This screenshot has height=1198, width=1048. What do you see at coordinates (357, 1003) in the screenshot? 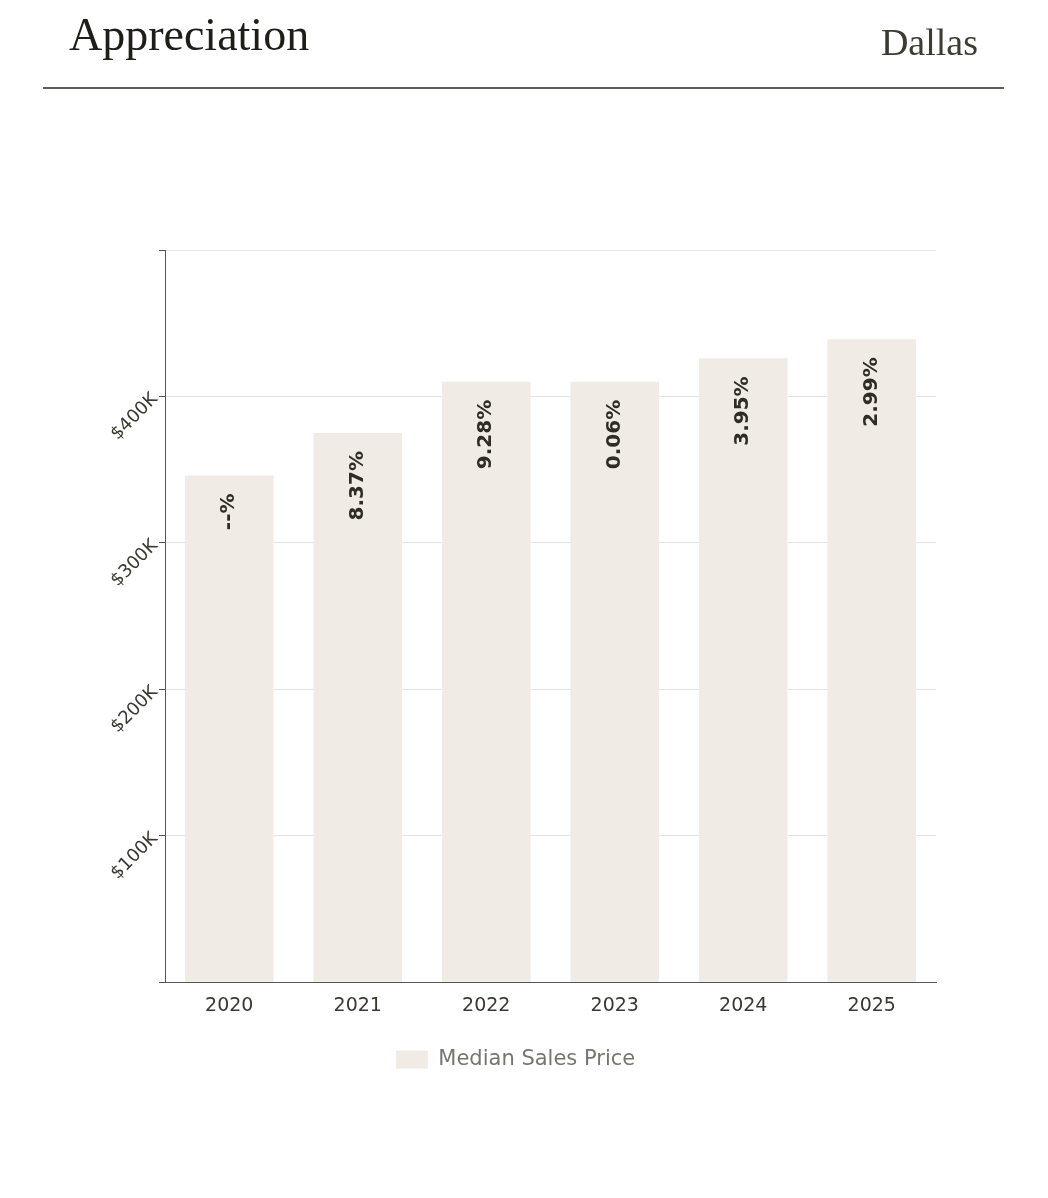
I see `x-tick-label: 2021` at bounding box center [357, 1003].